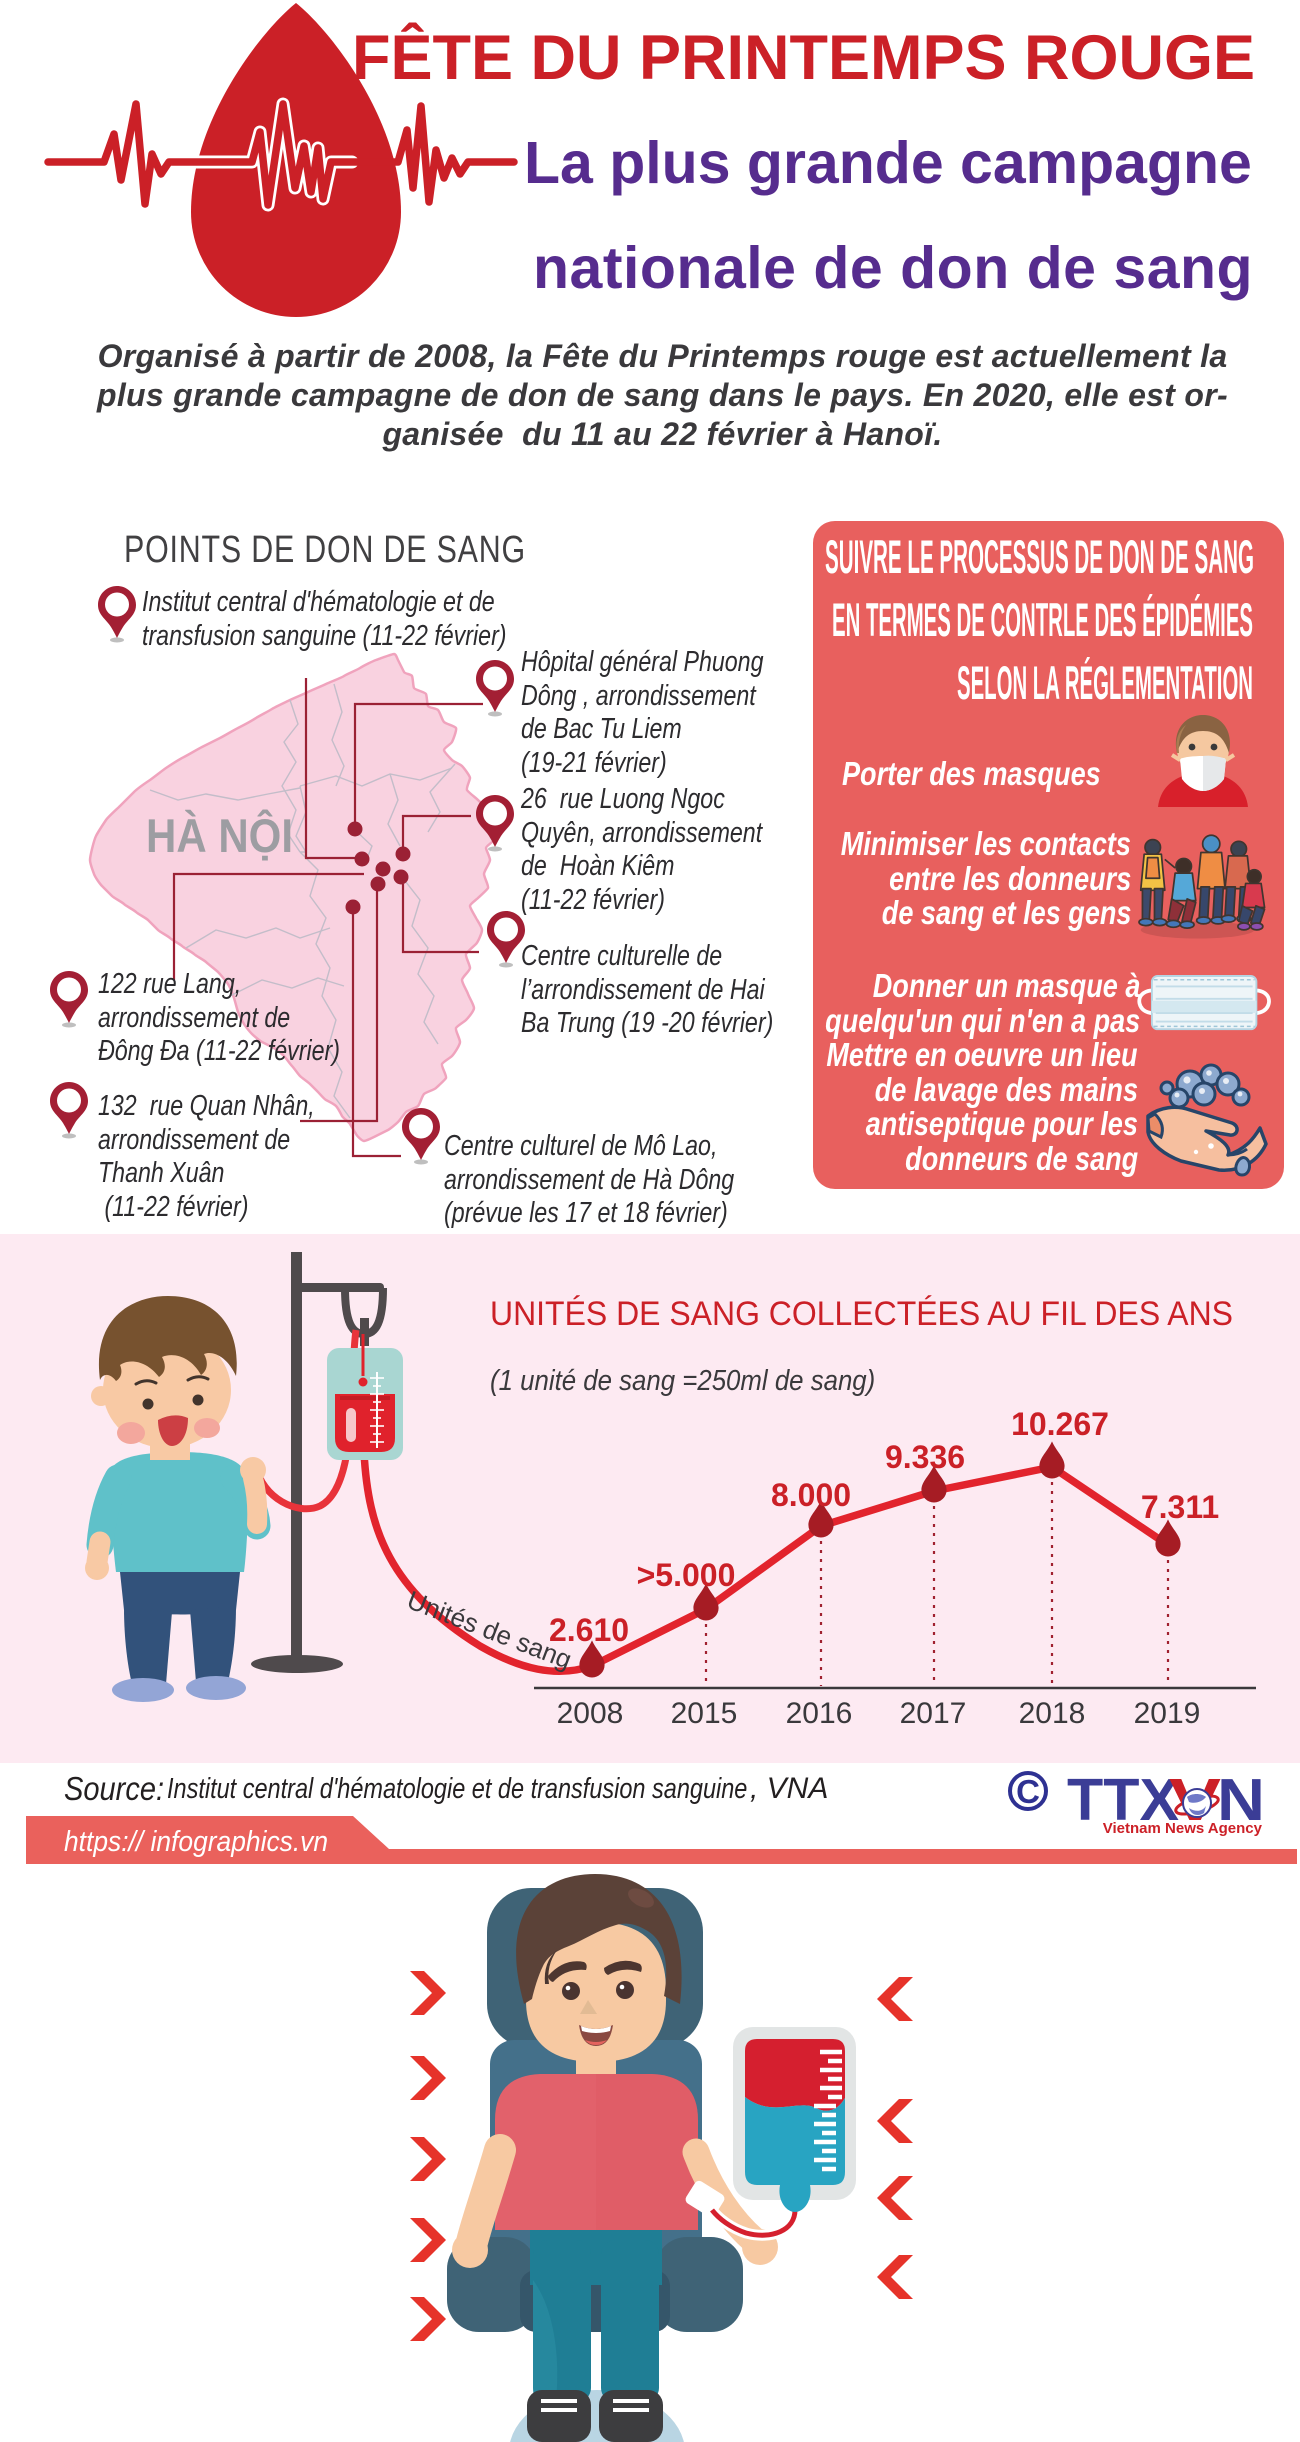  What do you see at coordinates (1039, 556) in the screenshot?
I see `svg-text:SUIVRE LE PROCESSUS DE DON DE: SUIVRE LE PROCESSUS DE DON DE SANG` at bounding box center [1039, 556].